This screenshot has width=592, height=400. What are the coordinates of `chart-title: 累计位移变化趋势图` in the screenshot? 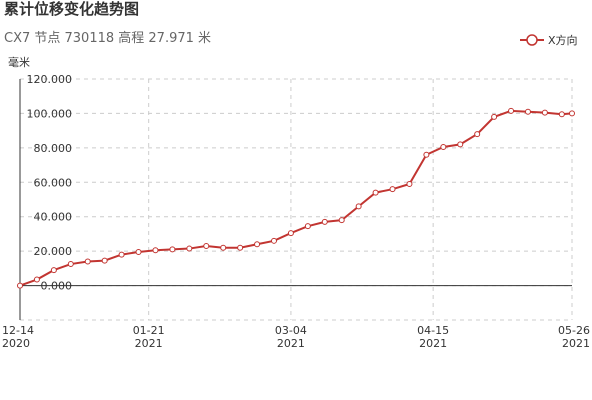 It's located at (71, 9).